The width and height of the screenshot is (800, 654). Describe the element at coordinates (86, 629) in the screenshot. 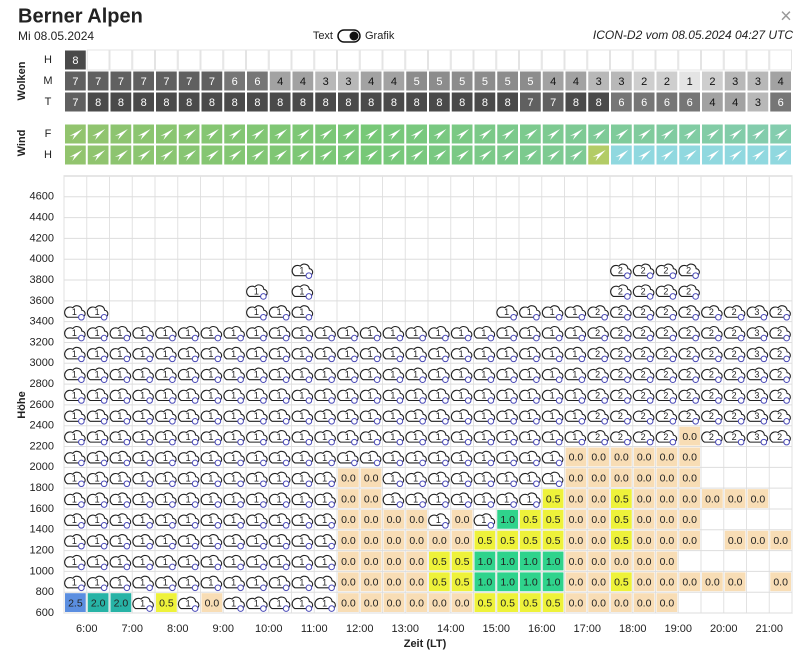

I see `x-tick-label: 6:00` at that location.